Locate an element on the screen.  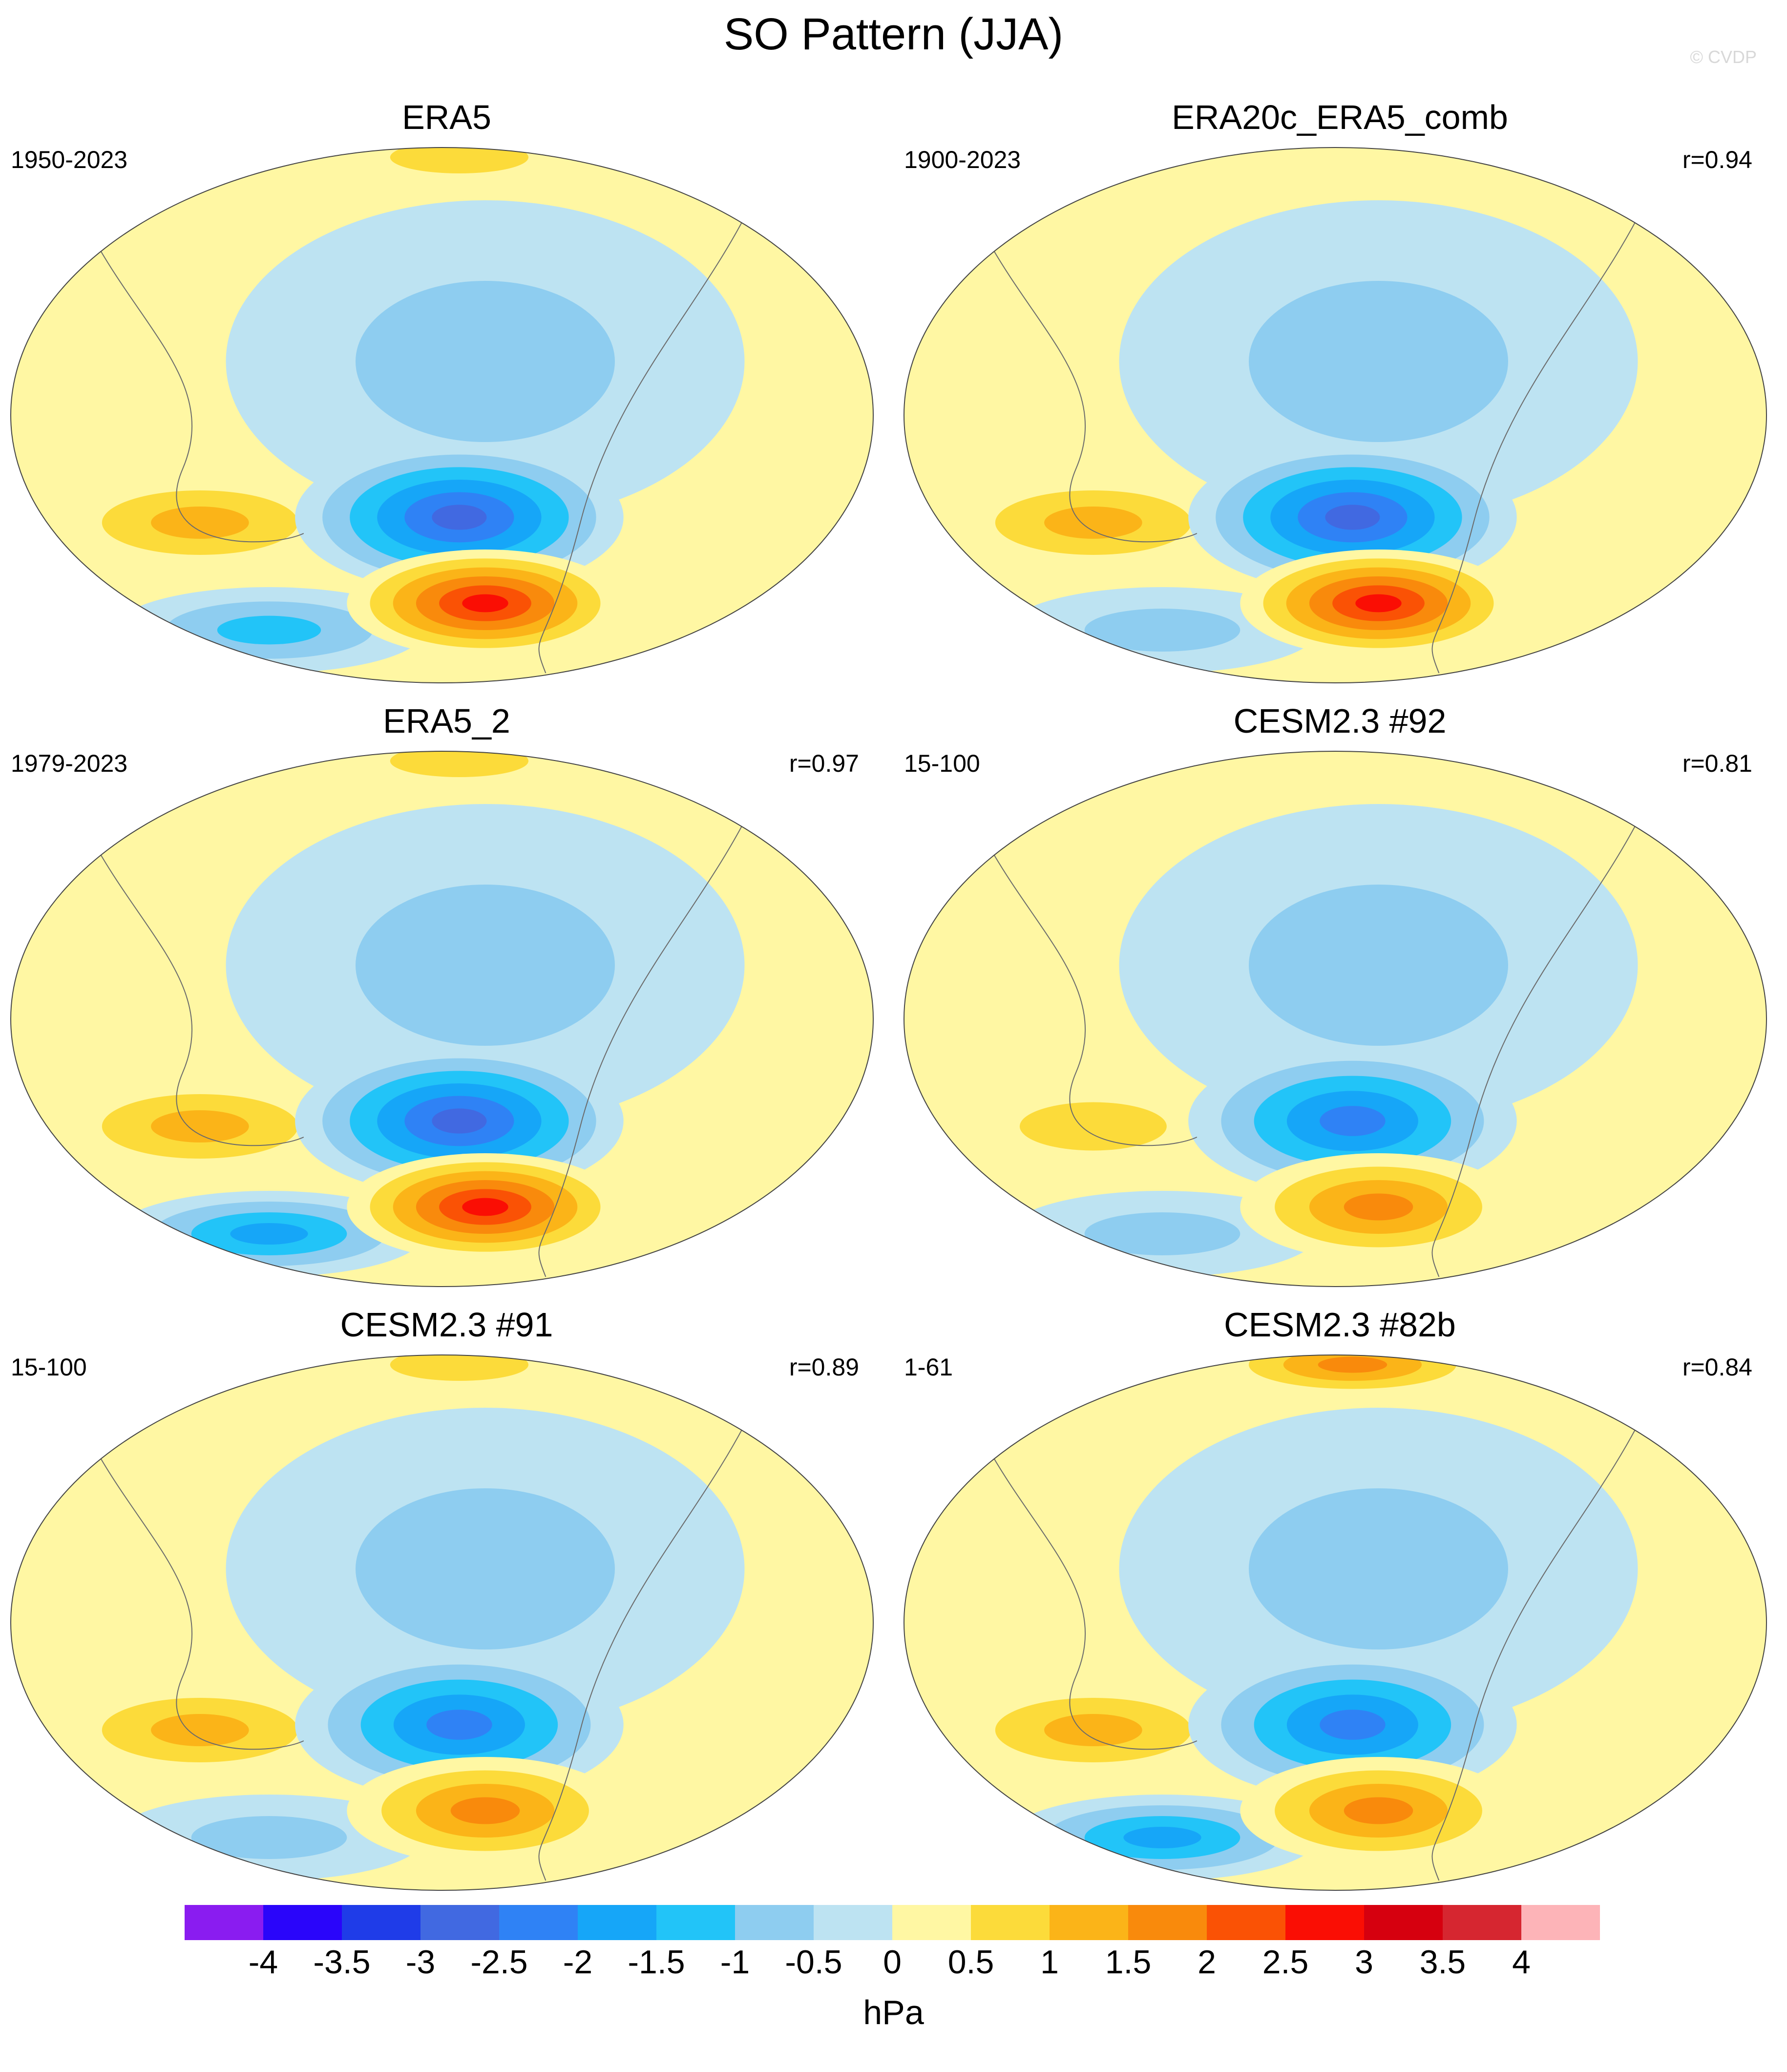
map-panel: ERA5_2 1979-2023 r=0.97 is located at coordinates (446, 1003).